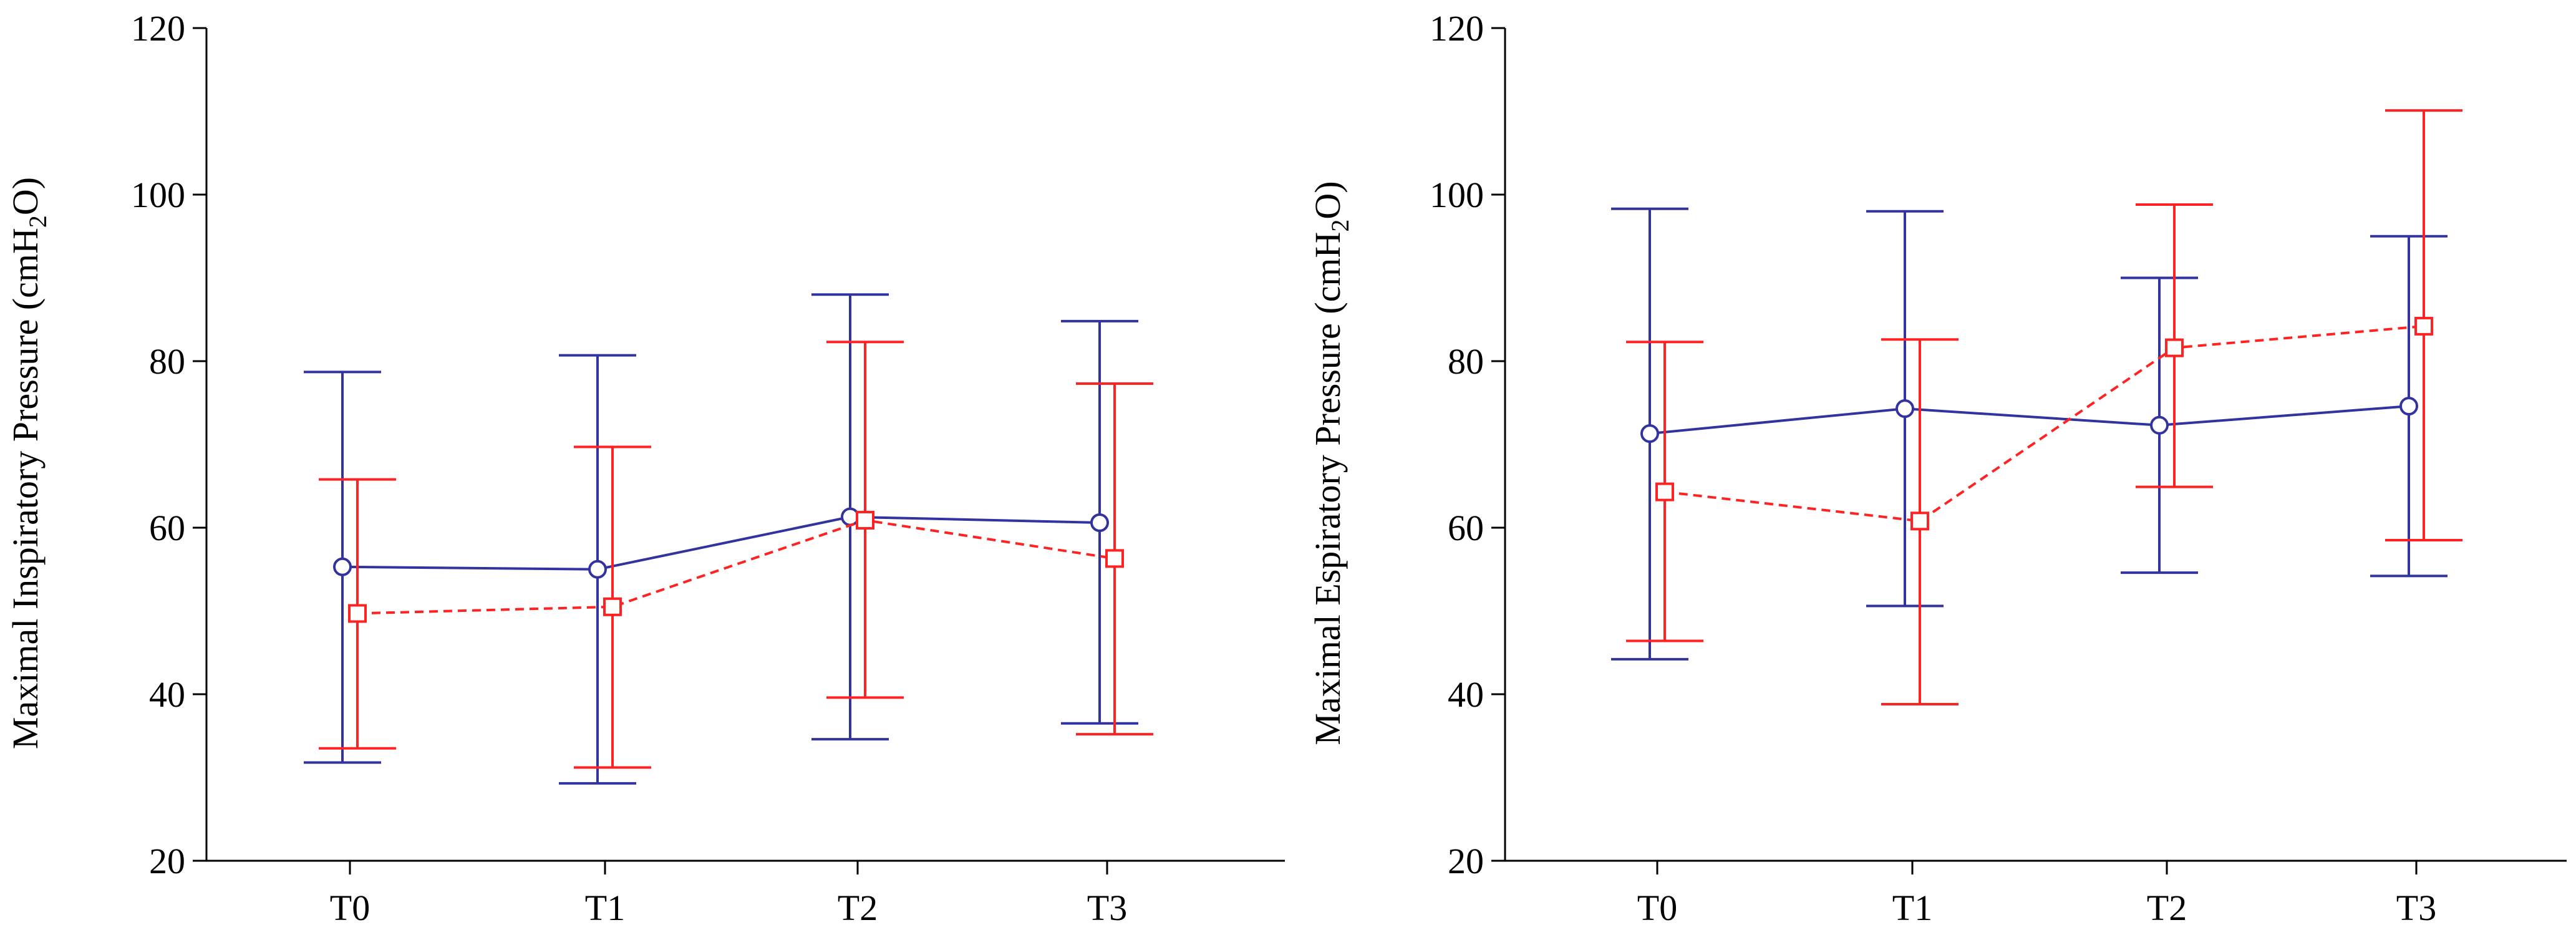  What do you see at coordinates (1327, 488) in the screenshot?
I see `y-axis-label-main: Maximal Espiratory Pressure (cmH` at bounding box center [1327, 488].